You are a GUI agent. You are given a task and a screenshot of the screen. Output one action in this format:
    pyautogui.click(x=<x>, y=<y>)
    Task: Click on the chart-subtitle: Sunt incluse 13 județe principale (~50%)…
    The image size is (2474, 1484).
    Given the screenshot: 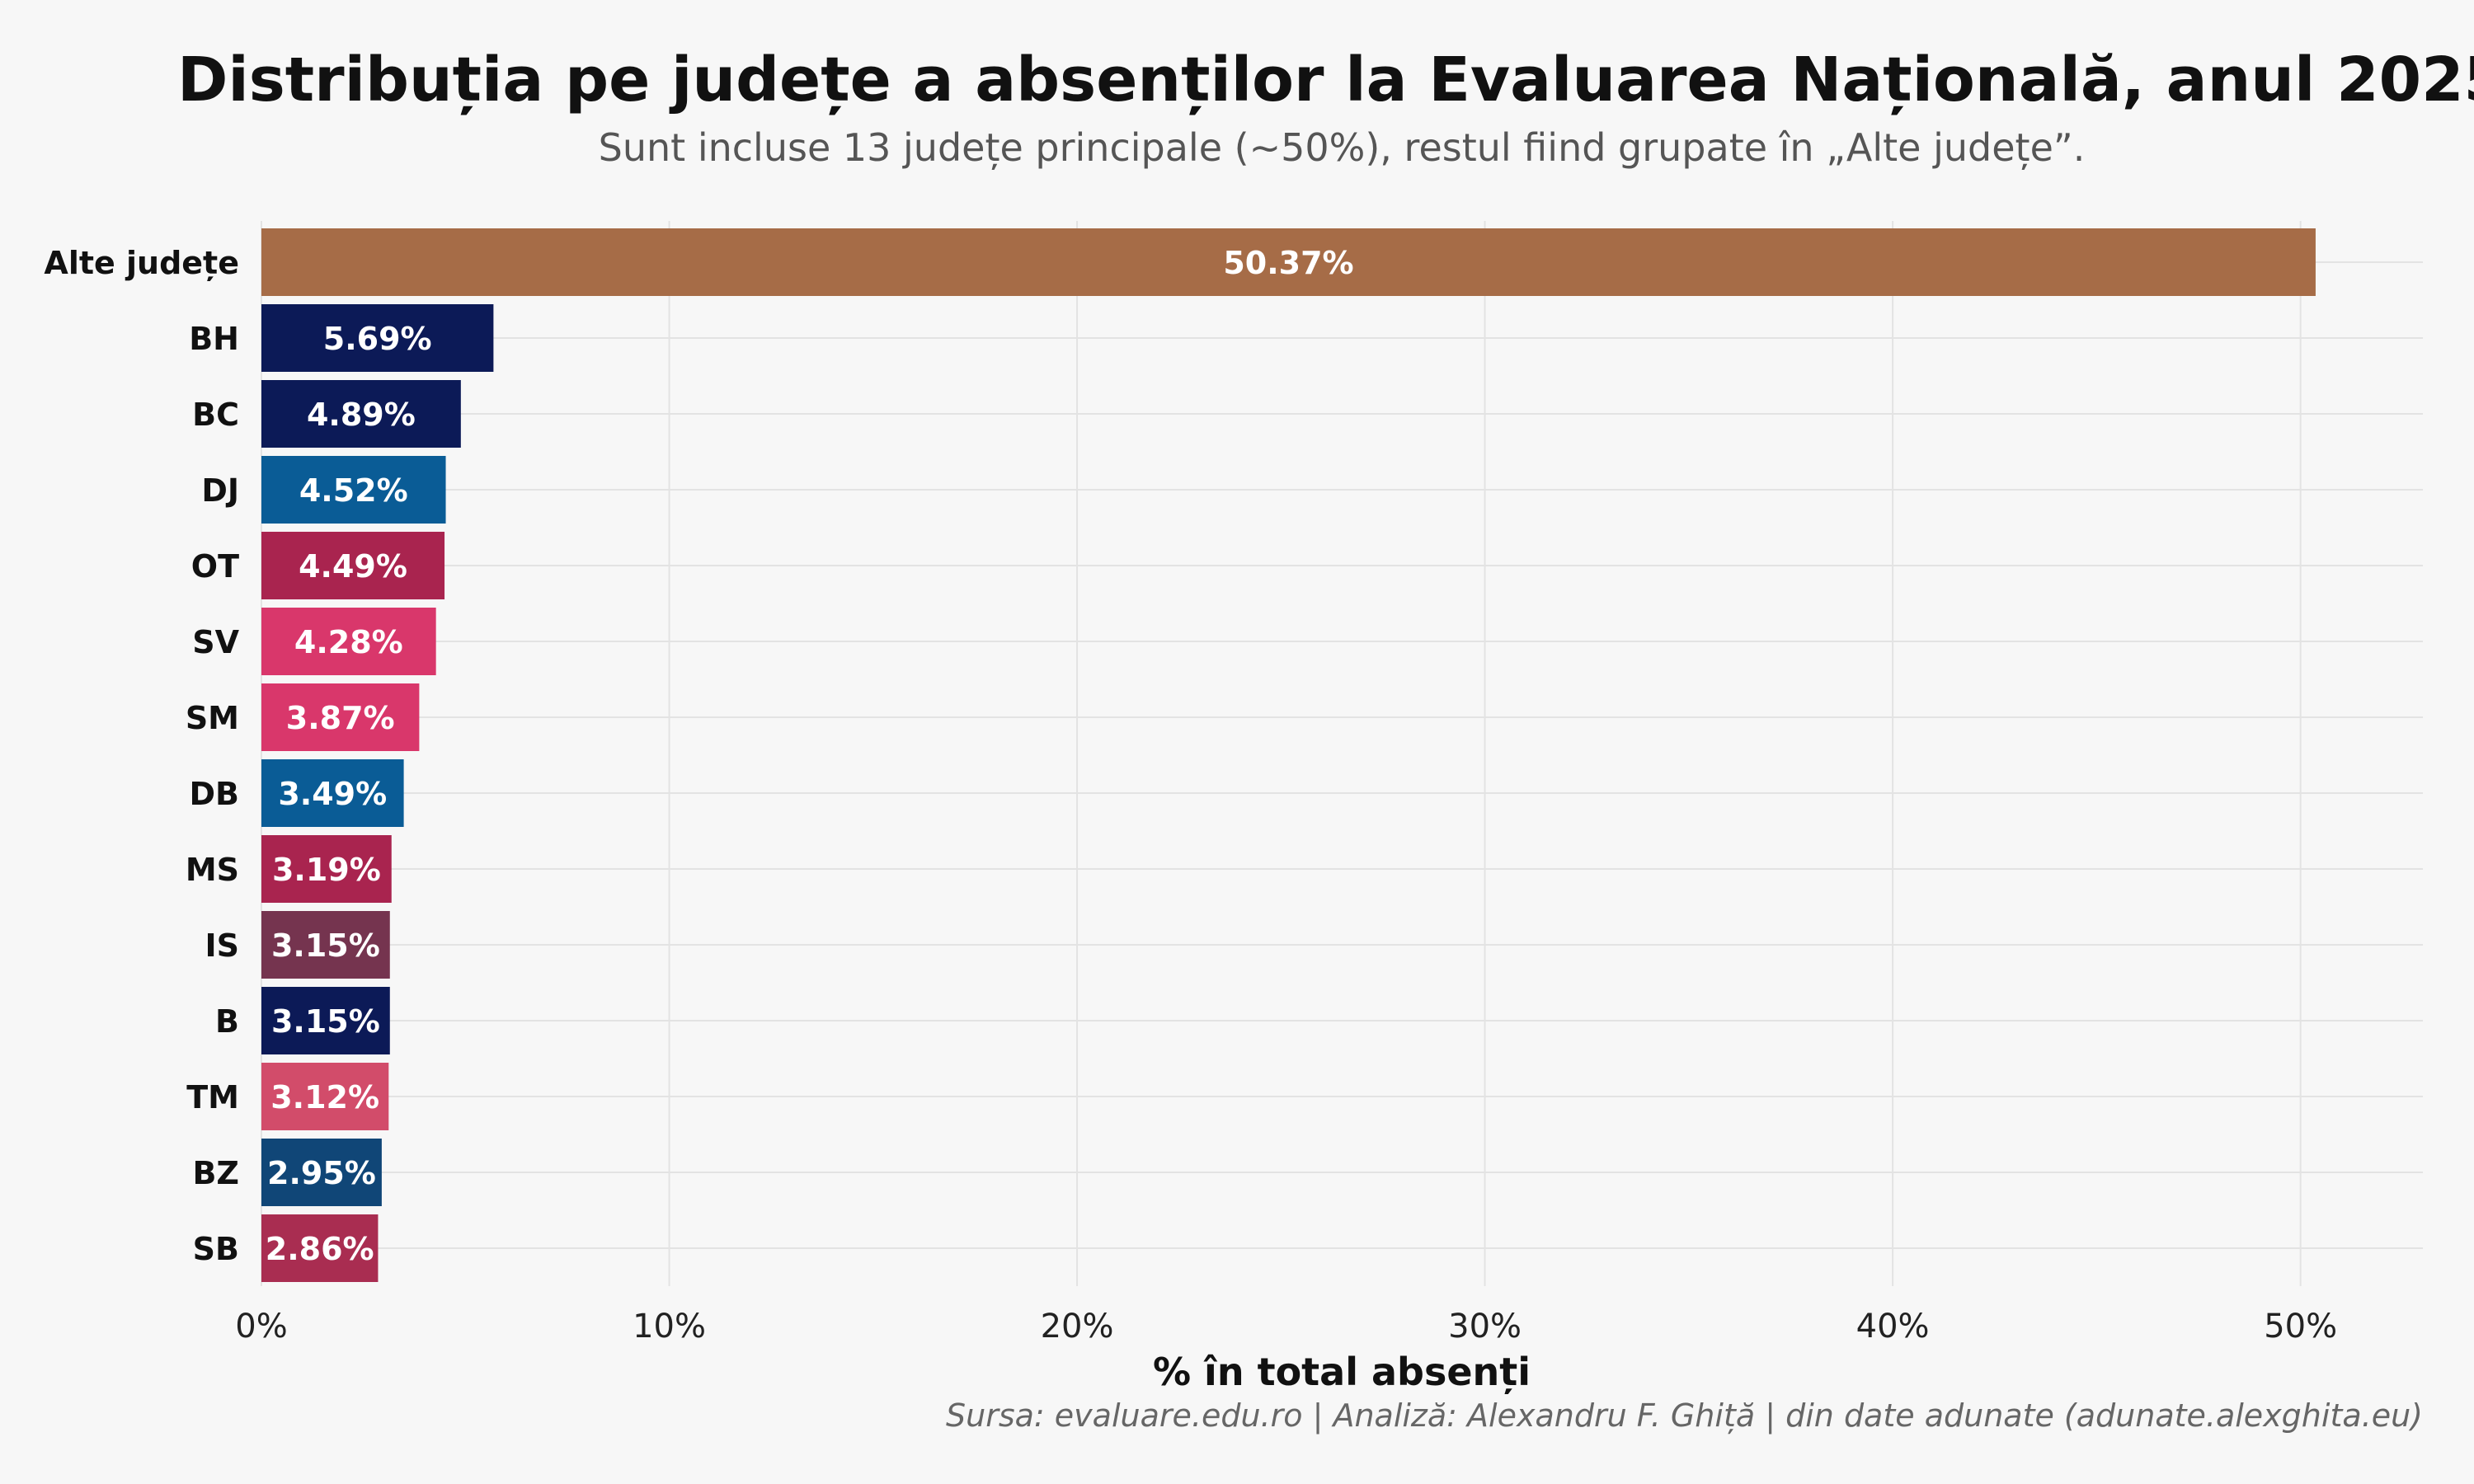 What is the action you would take?
    pyautogui.click(x=1342, y=148)
    